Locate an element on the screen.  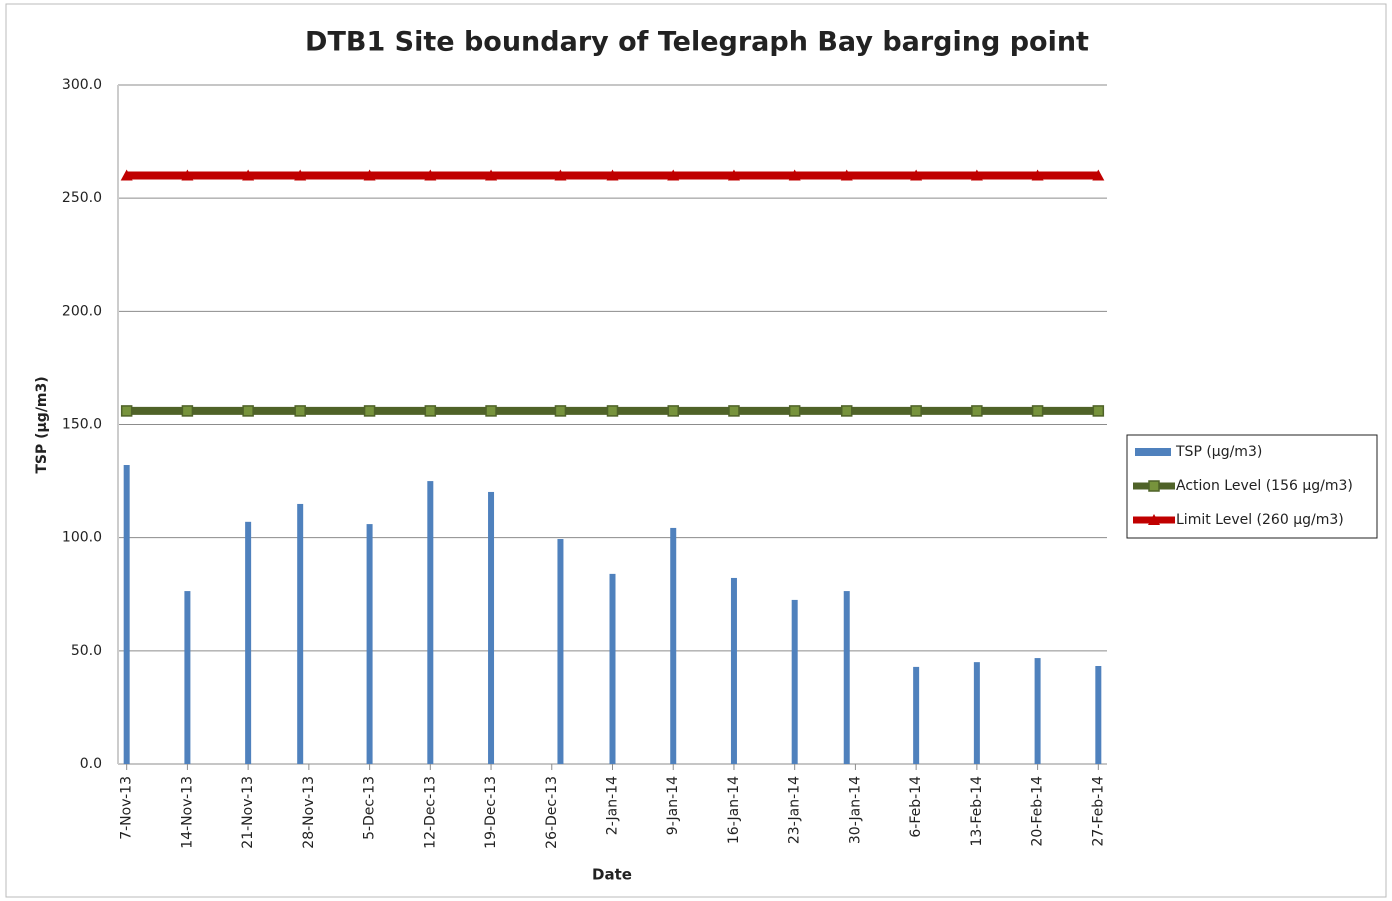
x-tick-label: 19-Dec-13 is located at coordinates (491, 812).